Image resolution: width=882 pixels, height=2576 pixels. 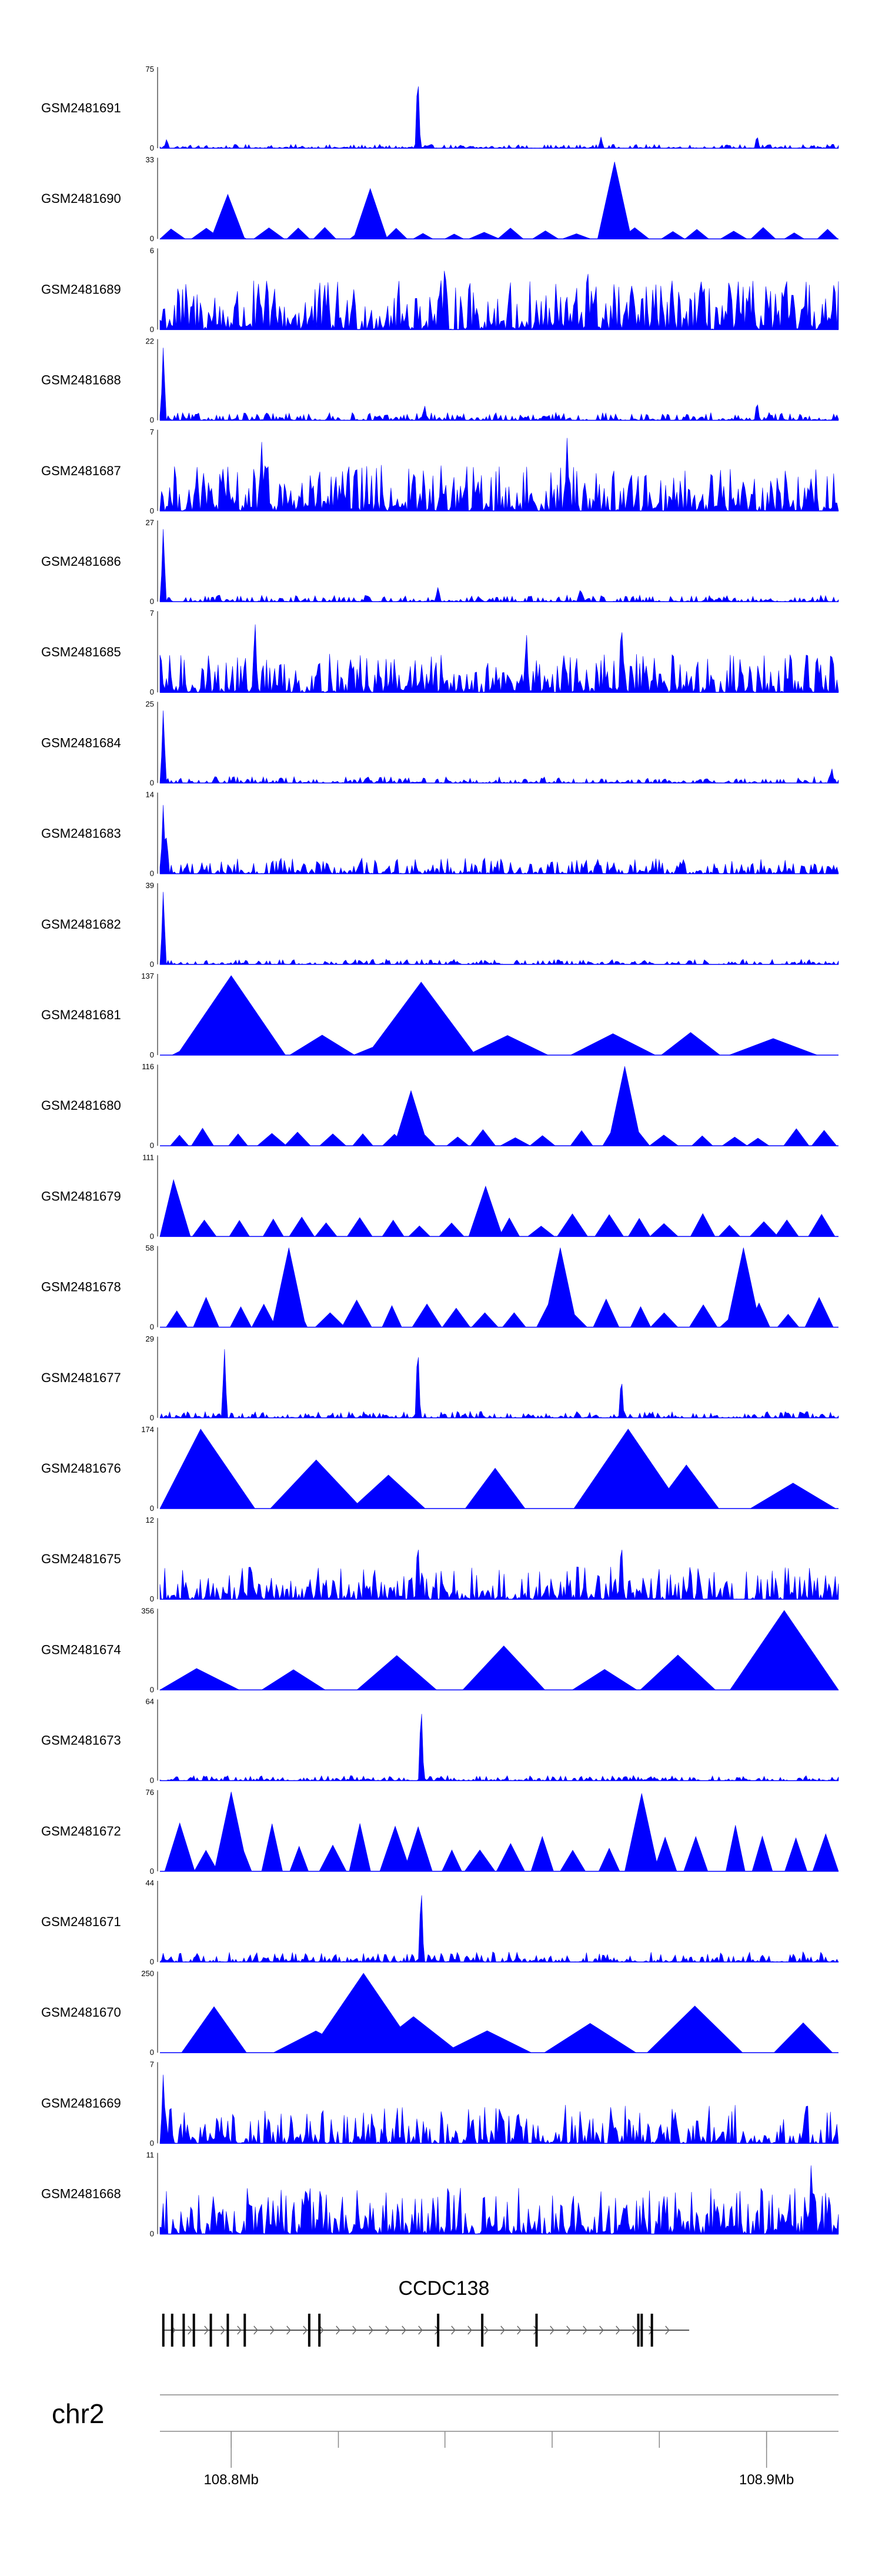 What do you see at coordinates (81, 108) in the screenshot?
I see `track-label: GSM2481691` at bounding box center [81, 108].